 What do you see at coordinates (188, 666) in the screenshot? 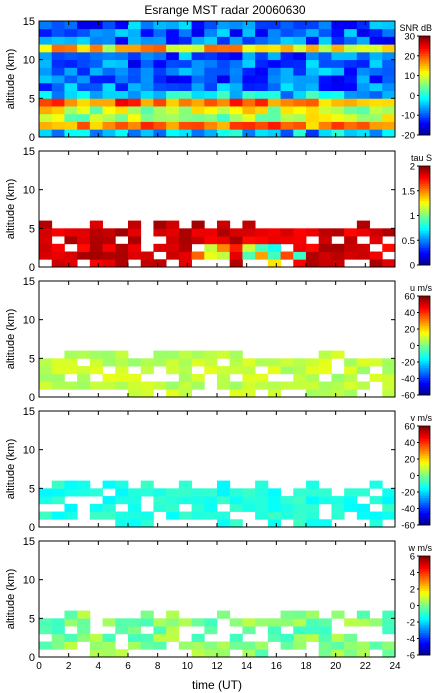
I see `x-tick-label: 10` at bounding box center [188, 666].